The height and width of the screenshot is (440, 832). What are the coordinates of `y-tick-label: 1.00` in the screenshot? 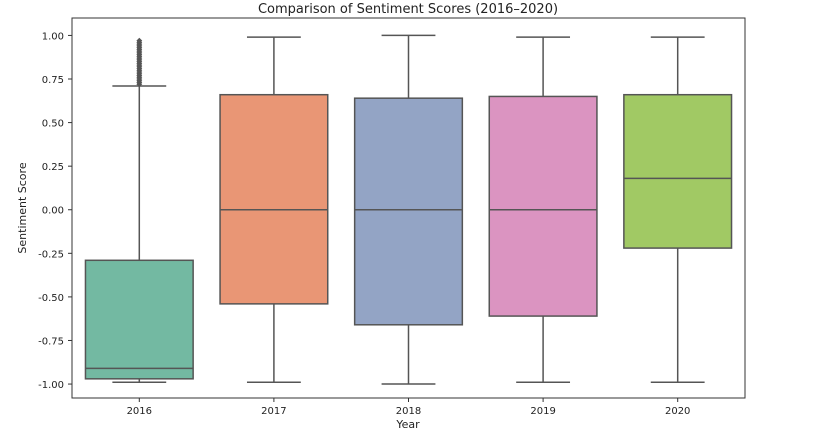 It's located at (53, 36).